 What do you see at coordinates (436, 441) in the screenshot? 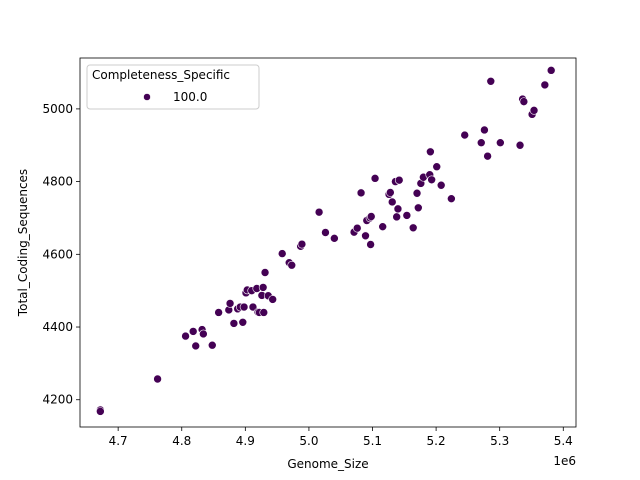
I see `x-tick-label: 5.2` at bounding box center [436, 441].